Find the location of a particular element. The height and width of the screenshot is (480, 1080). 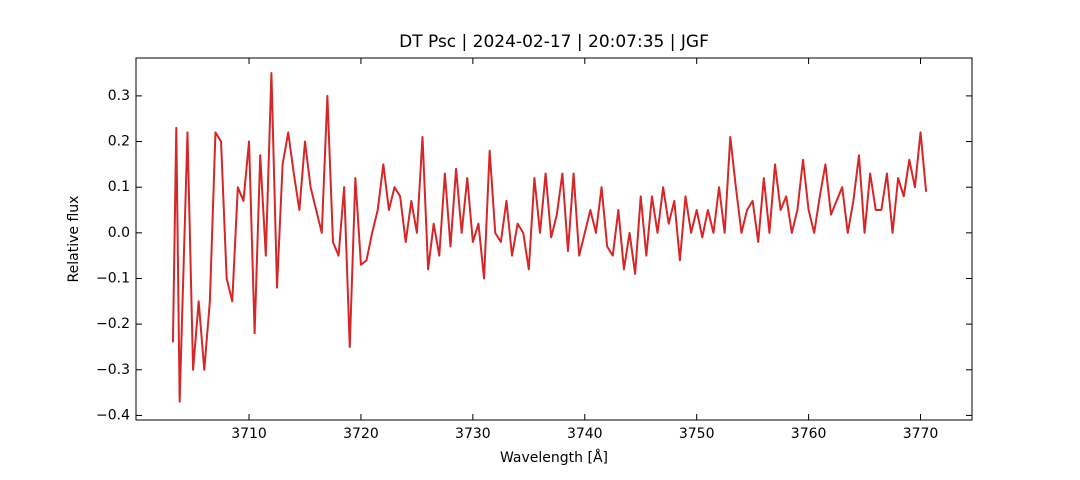

y-axis-label: Relative flux is located at coordinates (74, 239).